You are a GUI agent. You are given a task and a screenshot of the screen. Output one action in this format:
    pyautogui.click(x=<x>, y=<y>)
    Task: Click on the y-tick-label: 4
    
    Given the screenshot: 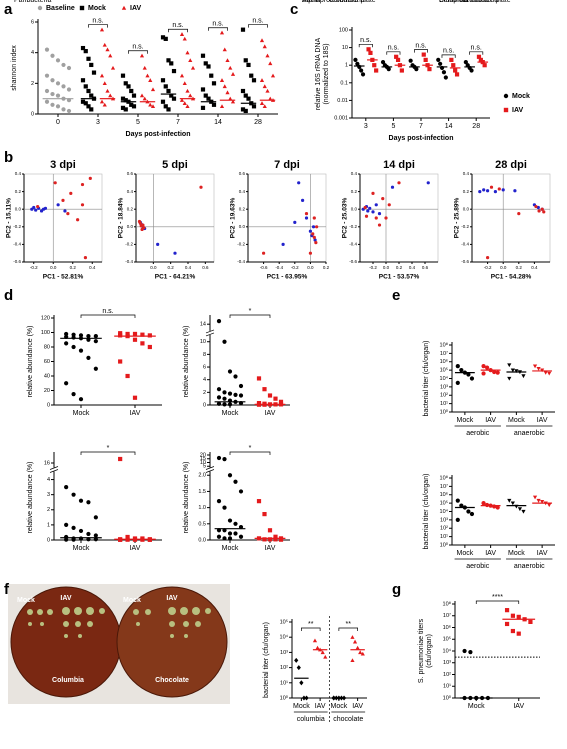 What is the action you would take?
    pyautogui.click(x=204, y=380)
    